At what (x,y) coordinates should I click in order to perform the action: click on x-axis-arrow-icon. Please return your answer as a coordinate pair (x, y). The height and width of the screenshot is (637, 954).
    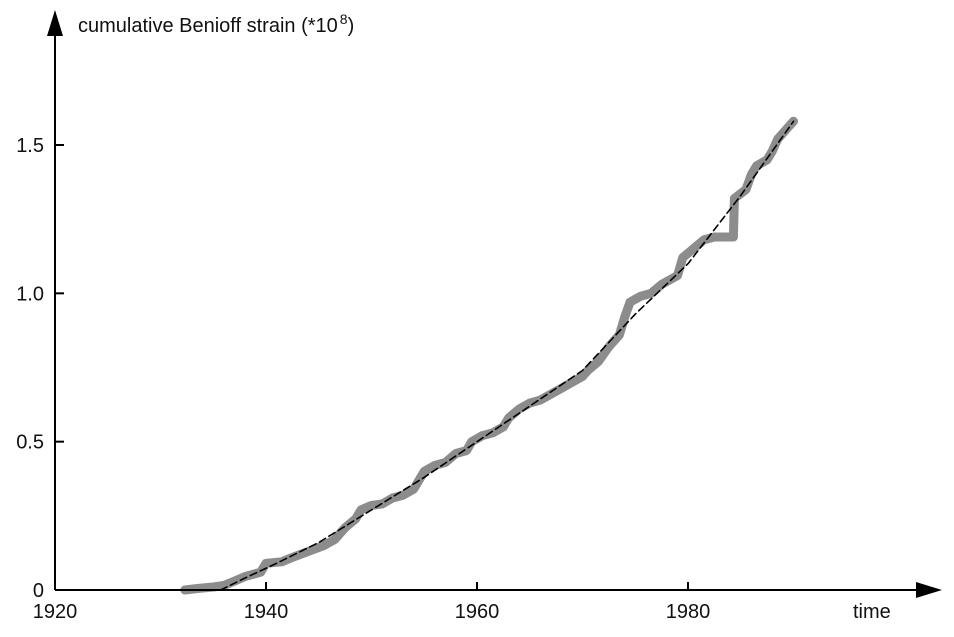
    Looking at the image, I should click on (929, 590).